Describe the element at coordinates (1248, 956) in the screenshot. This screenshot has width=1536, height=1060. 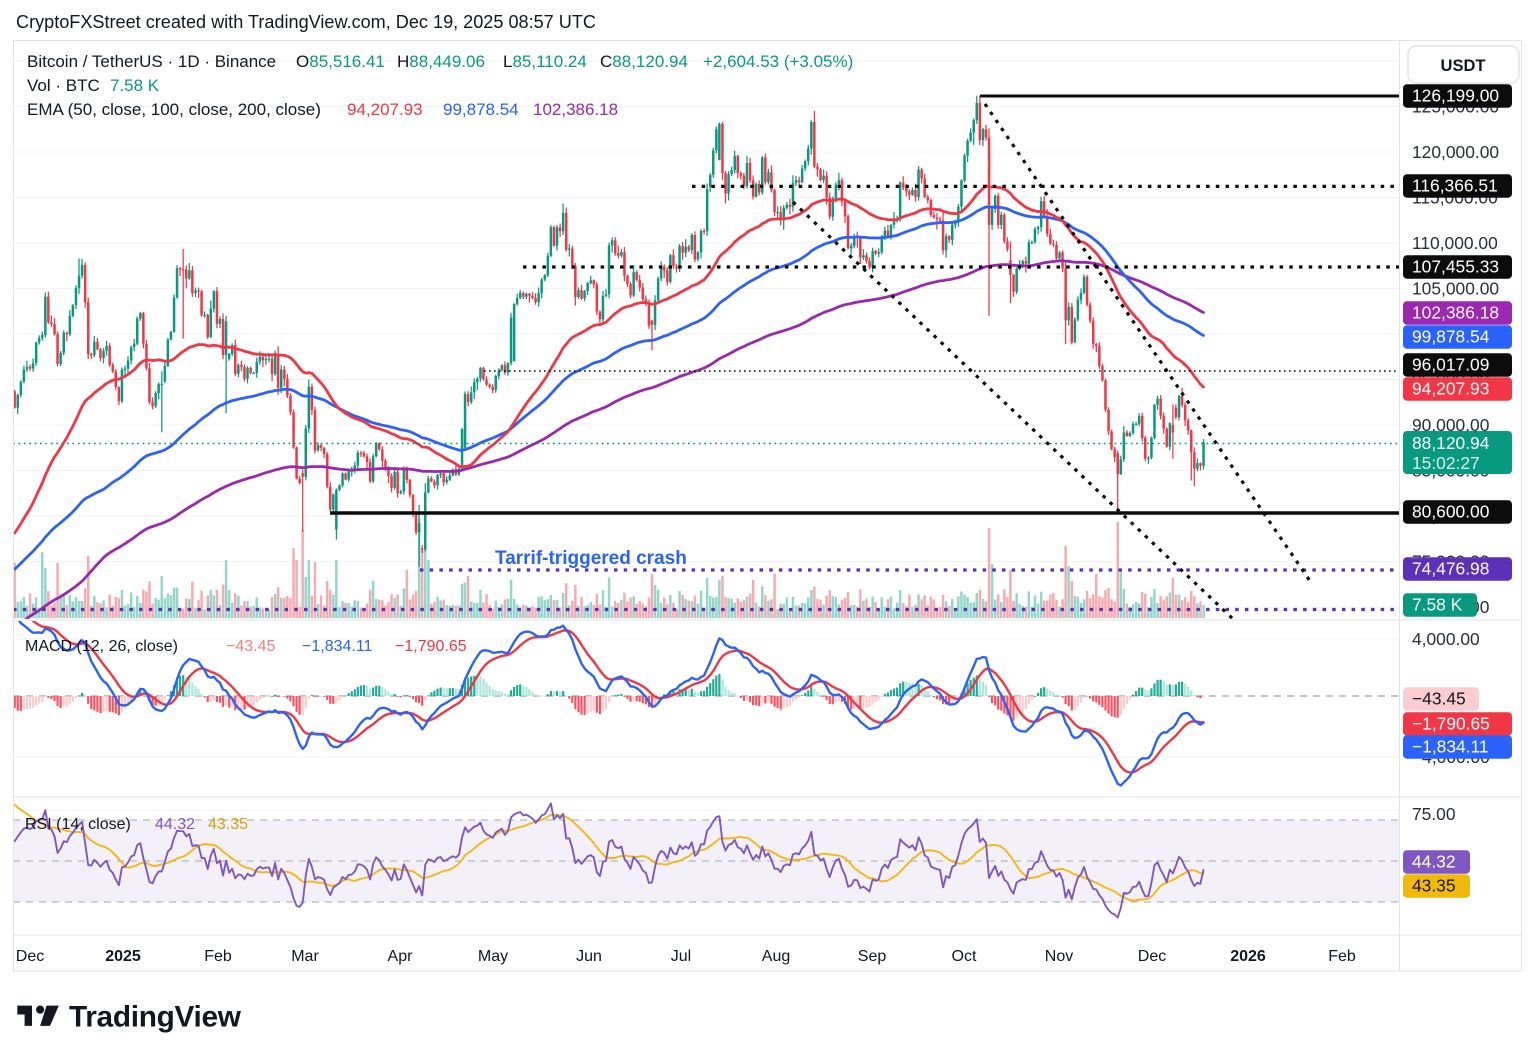
I see `svg-text: 2026` at that location.